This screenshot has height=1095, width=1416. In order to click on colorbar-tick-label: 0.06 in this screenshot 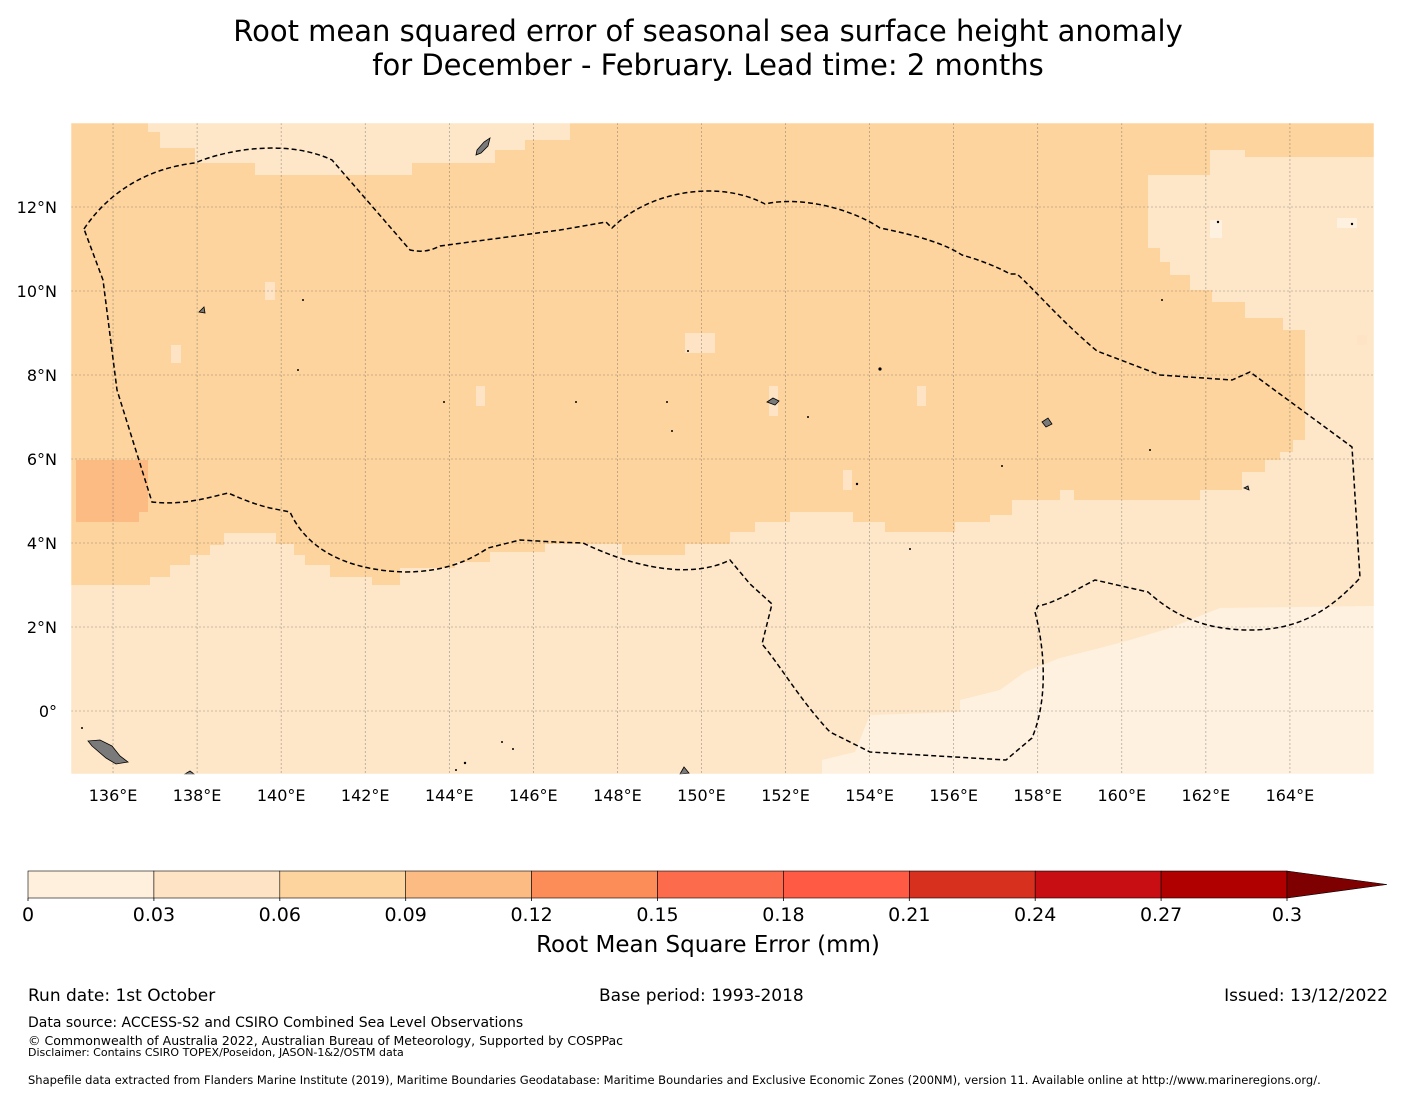, I will do `click(280, 915)`.